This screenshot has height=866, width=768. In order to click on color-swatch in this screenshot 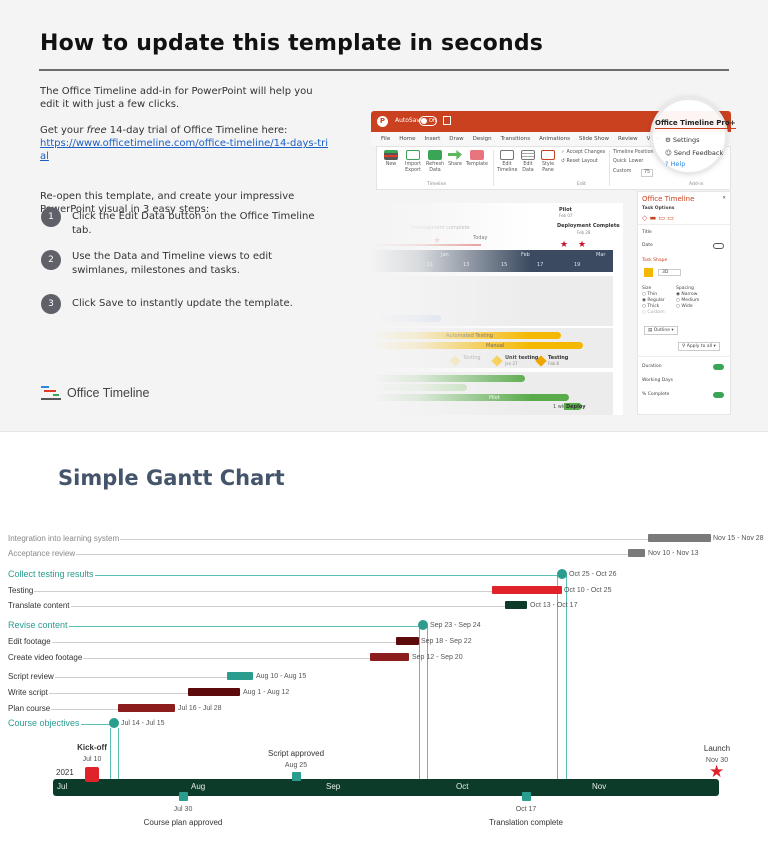, I will do `click(648, 272)`.